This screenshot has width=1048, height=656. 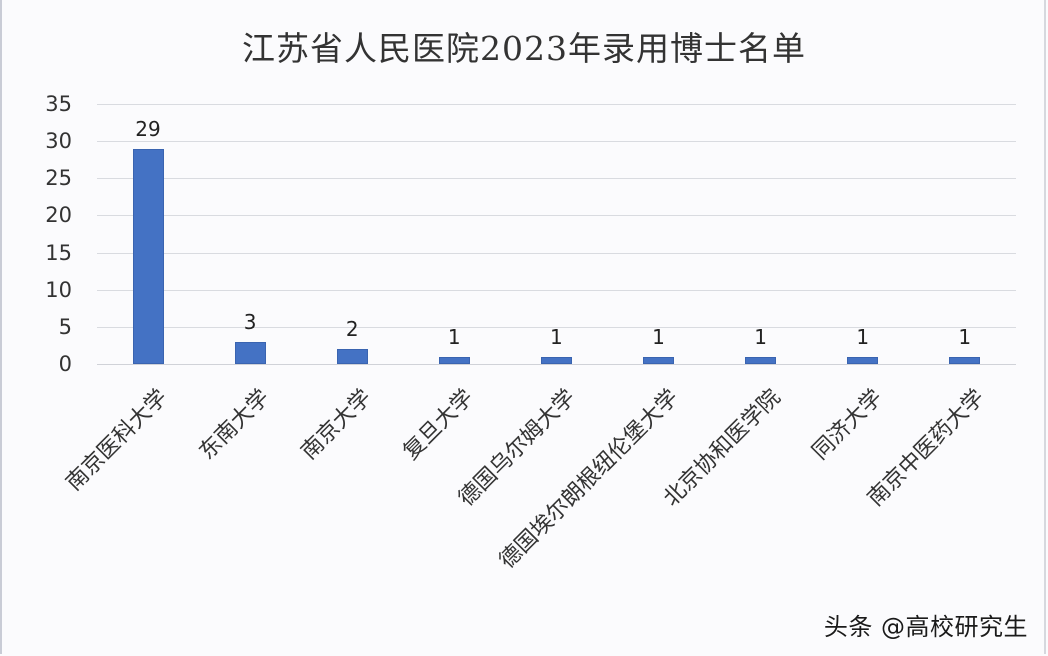 What do you see at coordinates (58, 215) in the screenshot?
I see `y-tick-label: 20` at bounding box center [58, 215].